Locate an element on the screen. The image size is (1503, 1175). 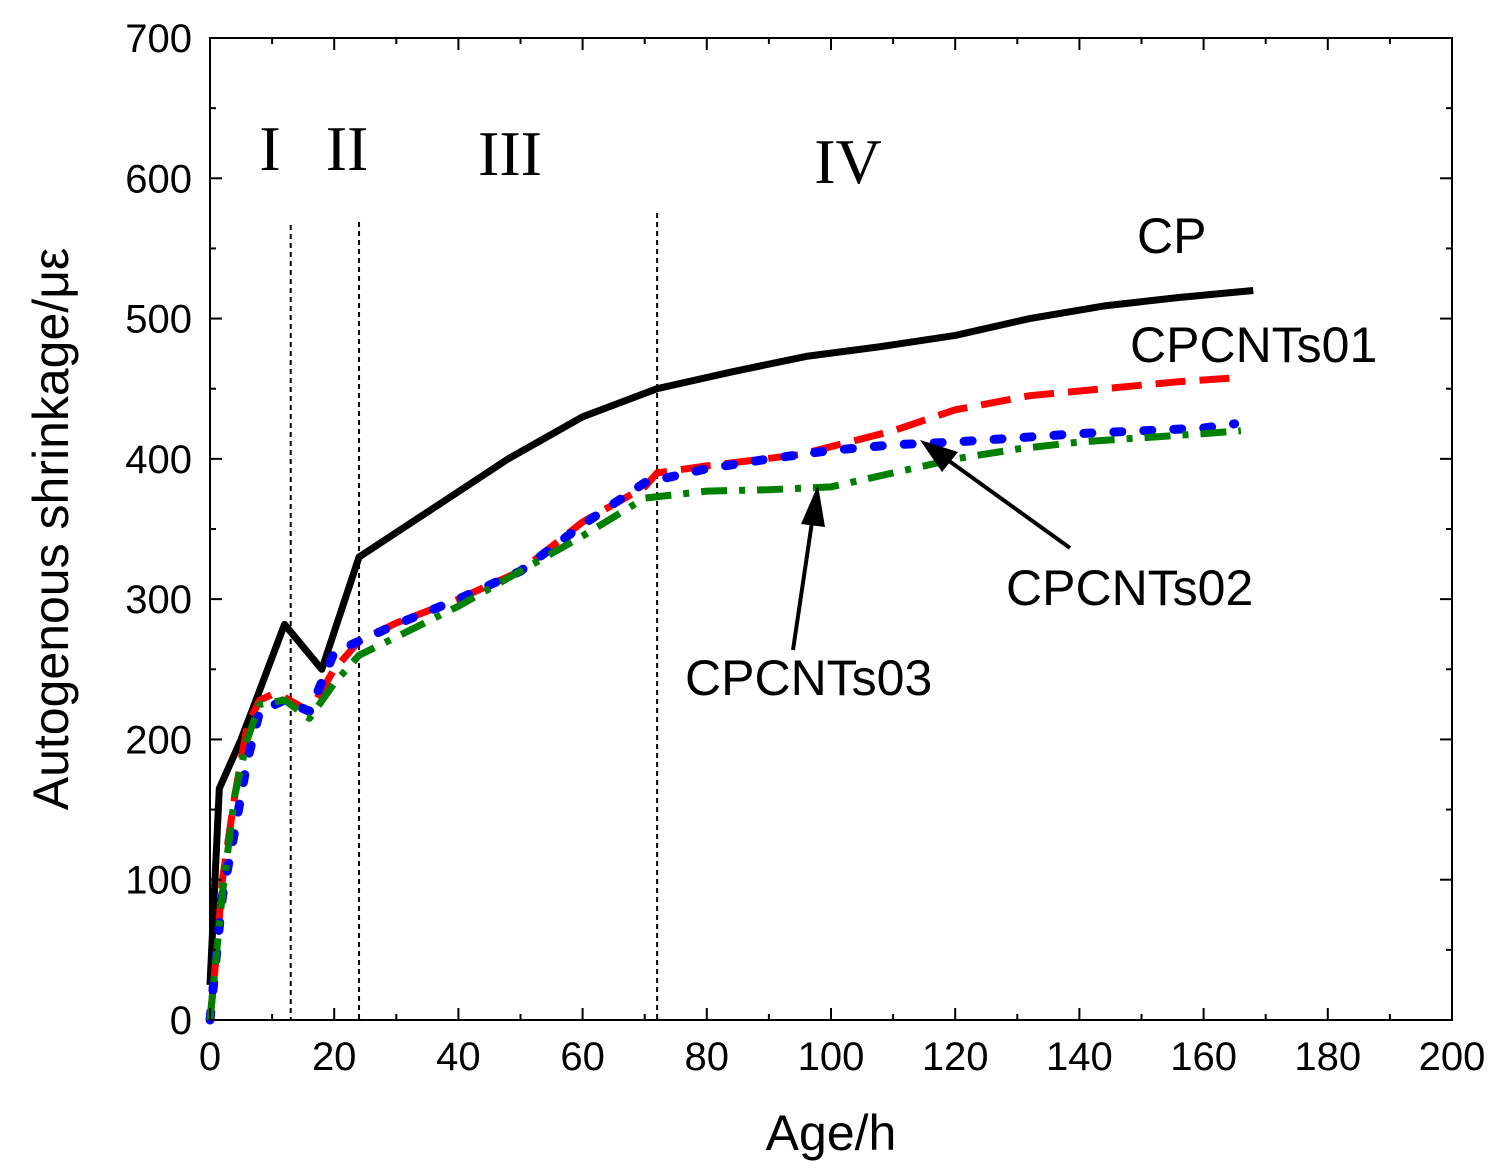
arrow-cpcnts03 is located at coordinates (802, 586).